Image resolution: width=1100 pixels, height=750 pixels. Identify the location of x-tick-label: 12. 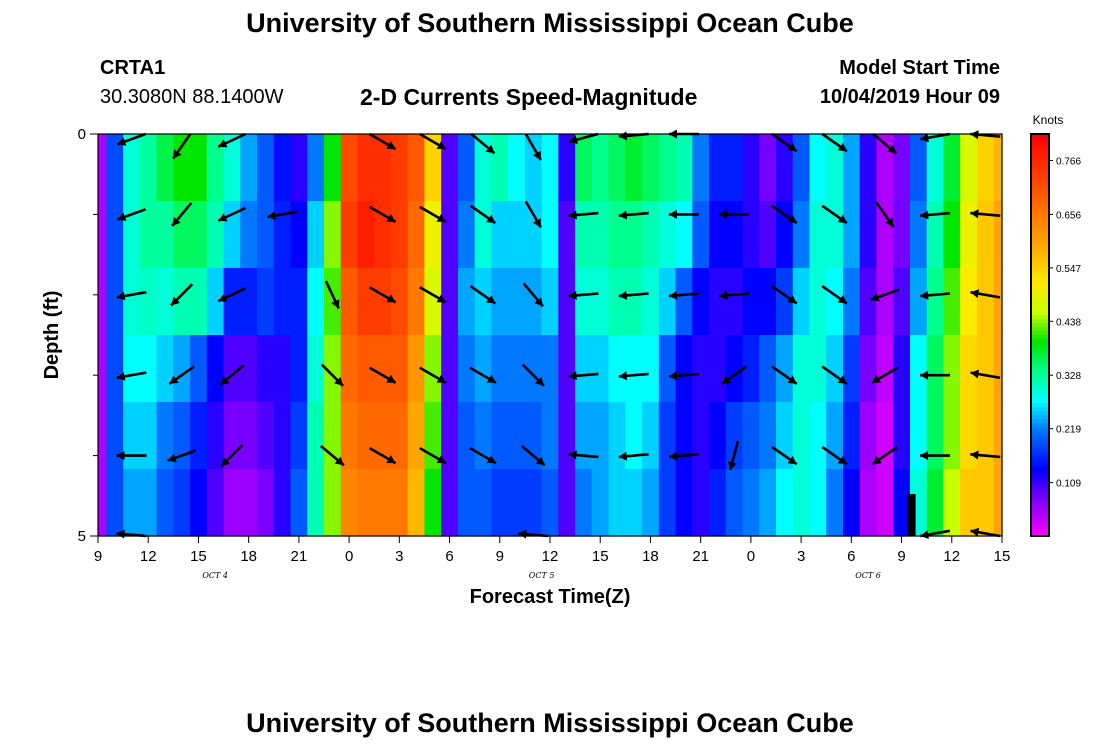
(951, 556).